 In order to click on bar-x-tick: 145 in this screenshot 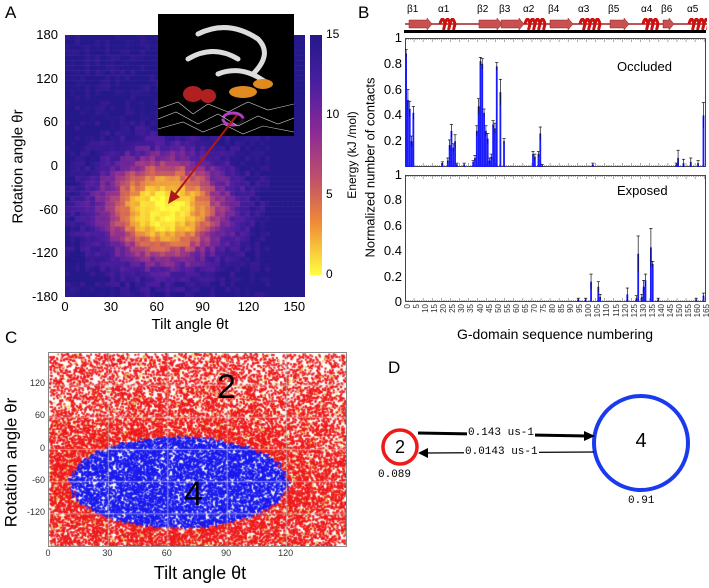, I will do `click(670, 311)`.